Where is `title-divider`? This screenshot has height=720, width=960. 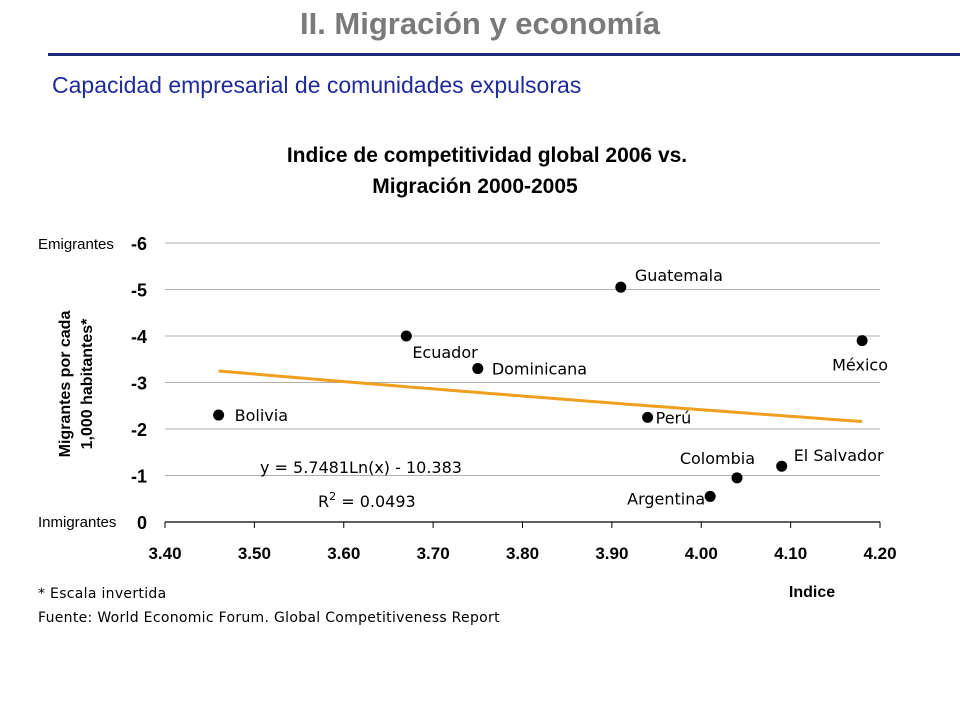 title-divider is located at coordinates (504, 54).